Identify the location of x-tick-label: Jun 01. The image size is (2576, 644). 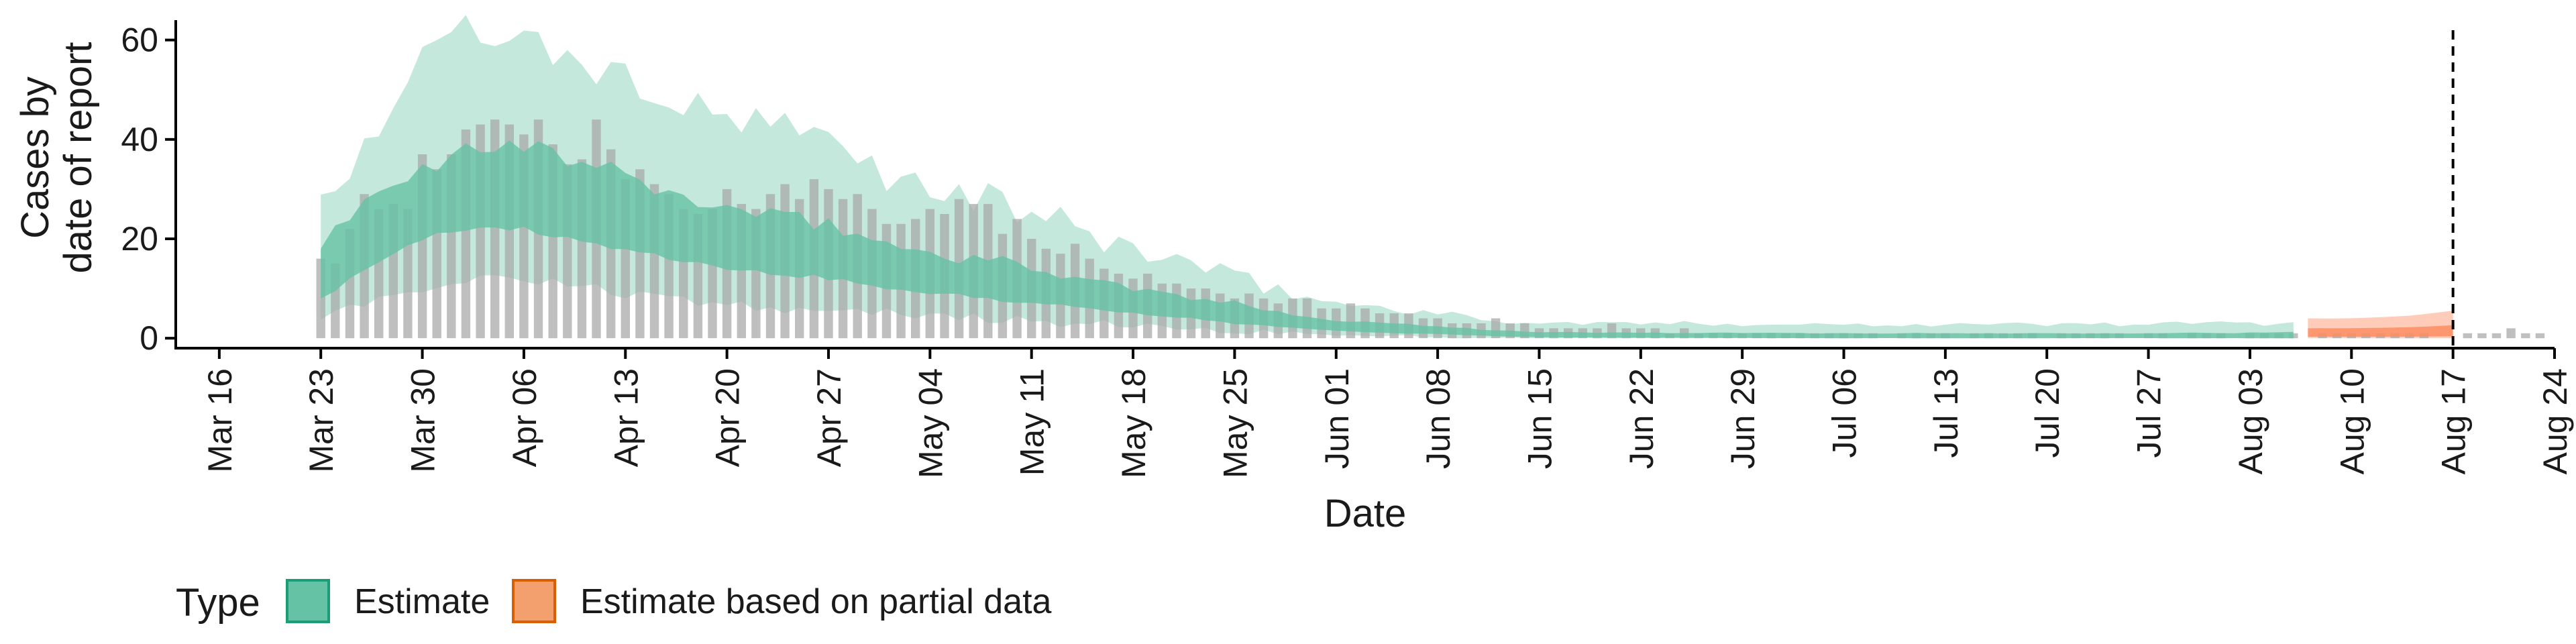
(1337, 418).